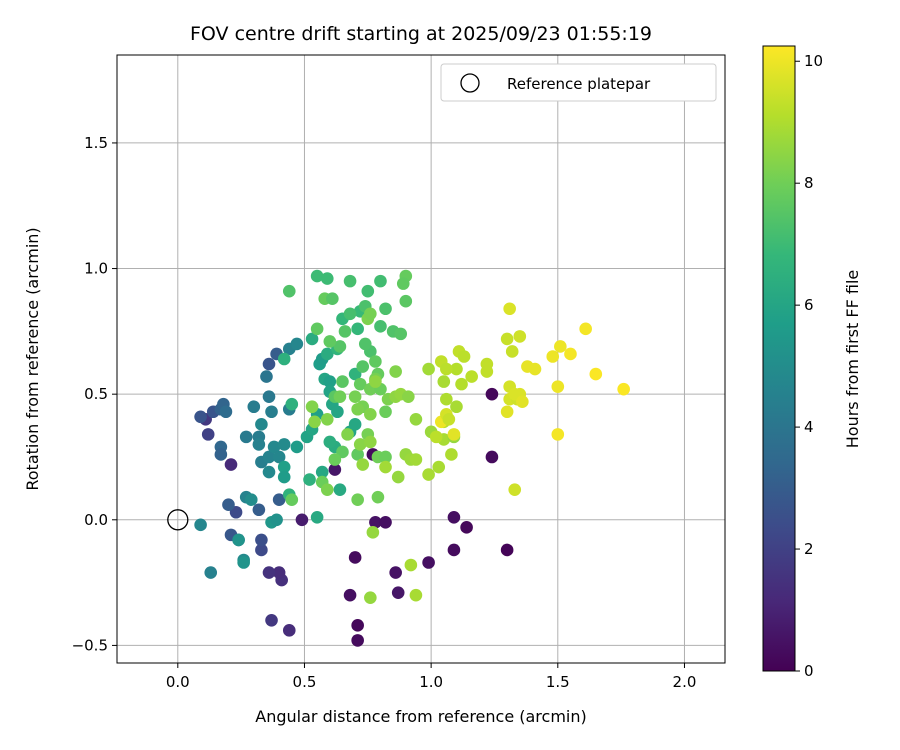  Describe the element at coordinates (809, 427) in the screenshot. I see `colorbar-tick-label: 4` at that location.